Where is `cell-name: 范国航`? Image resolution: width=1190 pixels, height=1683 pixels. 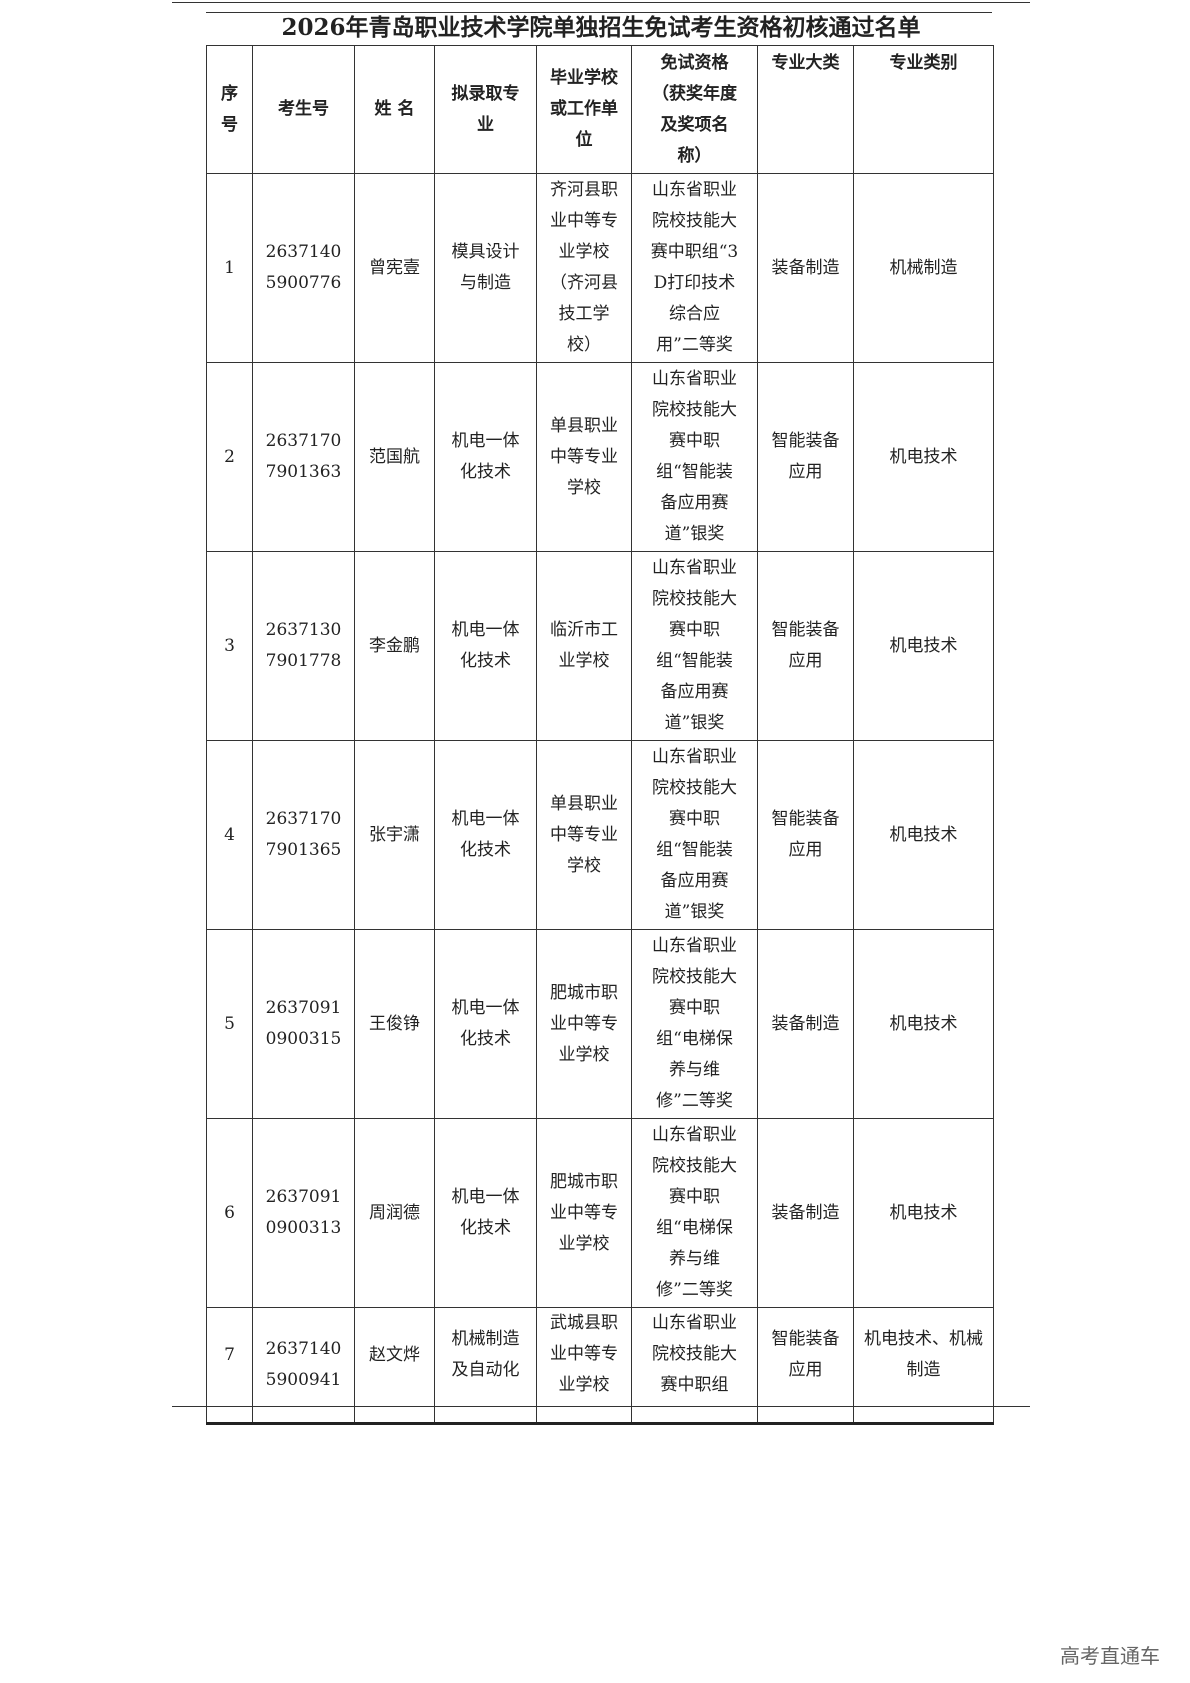 cell-name: 范国航 is located at coordinates (394, 457).